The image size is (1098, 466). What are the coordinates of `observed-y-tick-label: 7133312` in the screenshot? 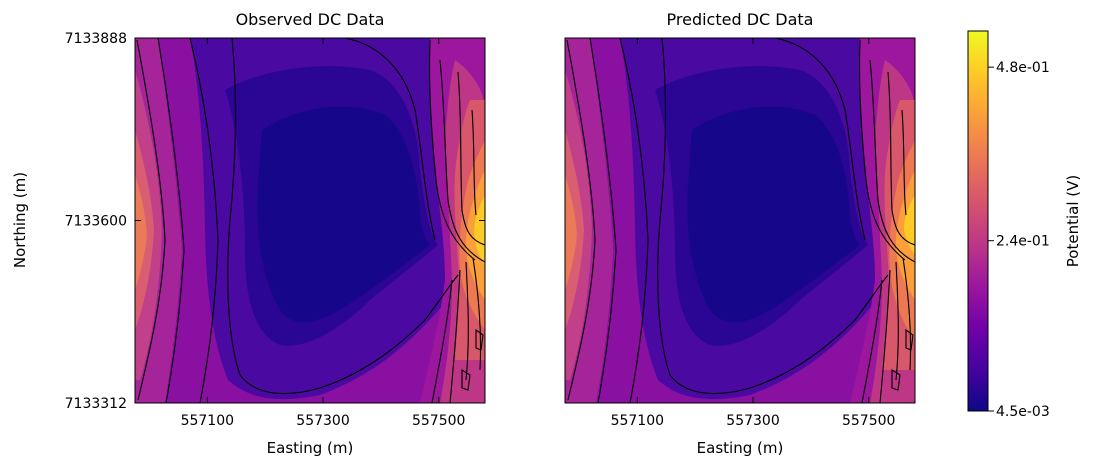 It's located at (96, 404).